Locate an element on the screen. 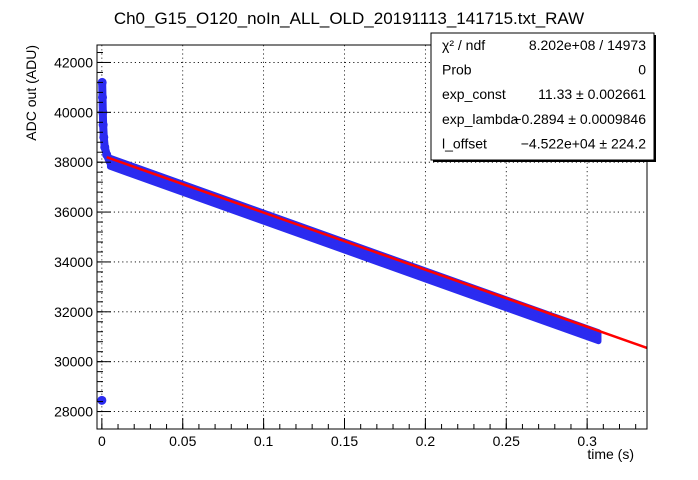 Image resolution: width=698 pixels, height=480 pixels. stats-row-label: exp_const is located at coordinates (474, 94).